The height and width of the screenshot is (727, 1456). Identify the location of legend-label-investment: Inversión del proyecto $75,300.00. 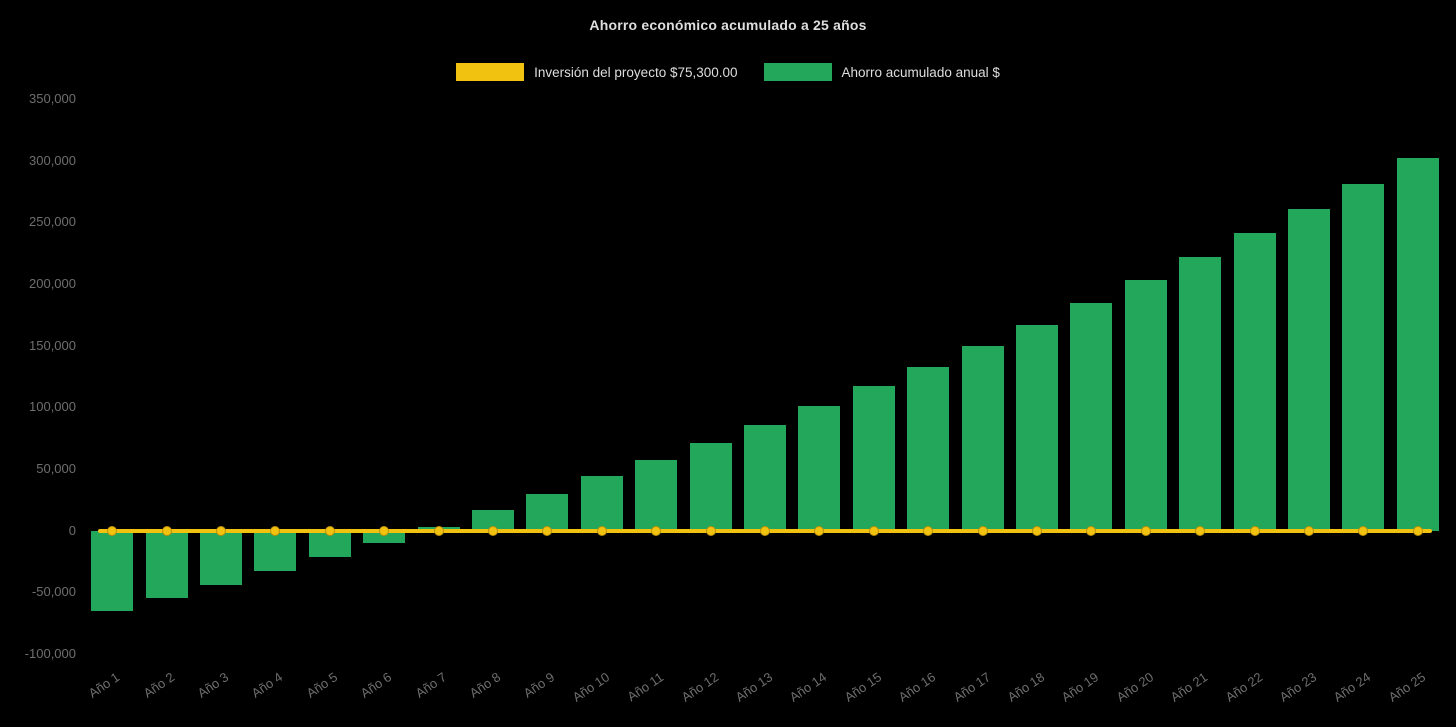
(636, 72).